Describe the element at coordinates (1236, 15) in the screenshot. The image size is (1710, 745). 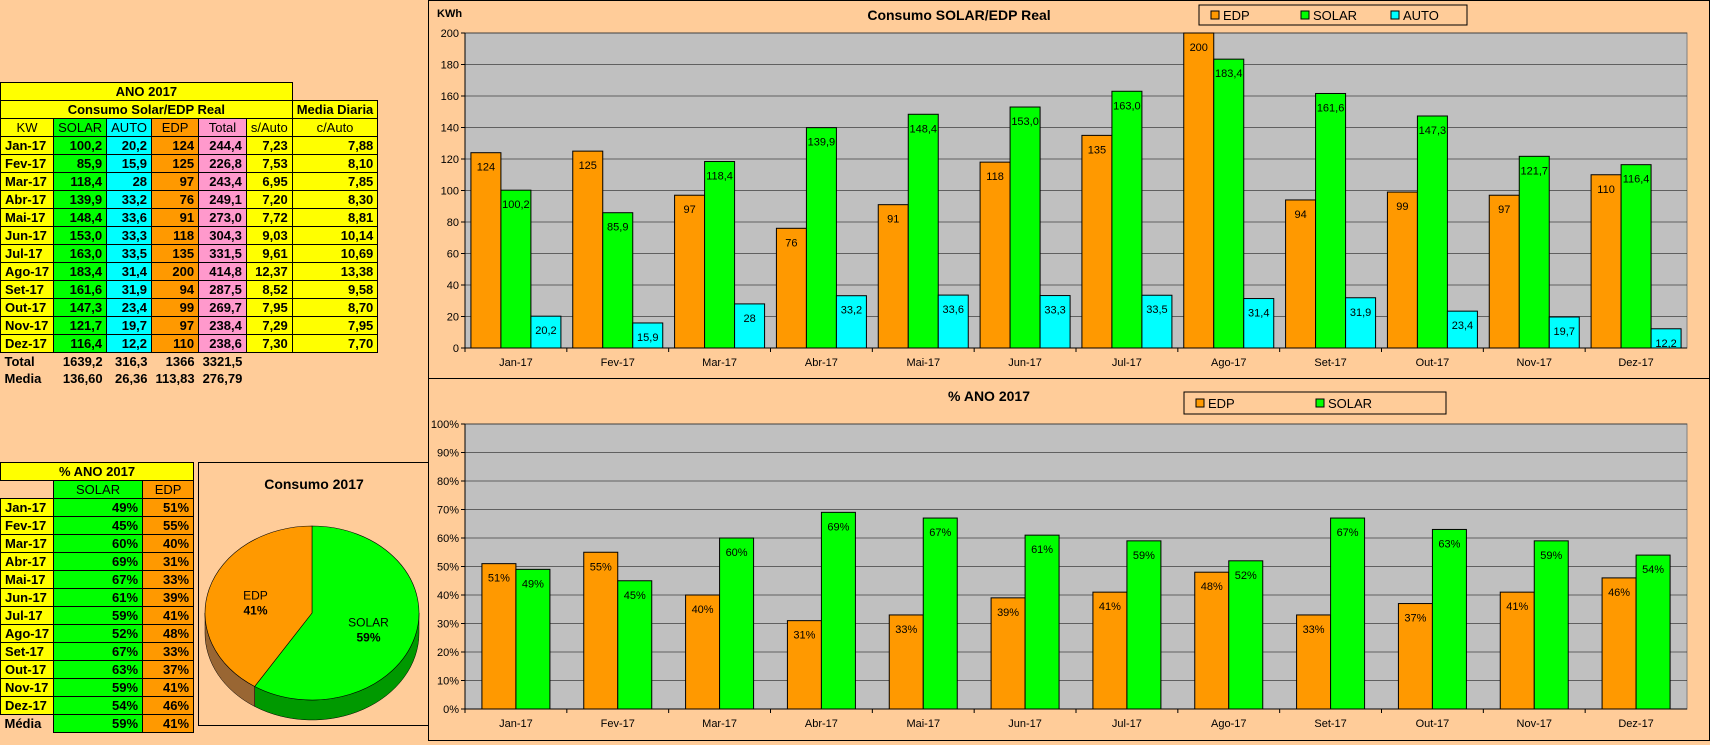
I see `legend-label-edp: EDP` at that location.